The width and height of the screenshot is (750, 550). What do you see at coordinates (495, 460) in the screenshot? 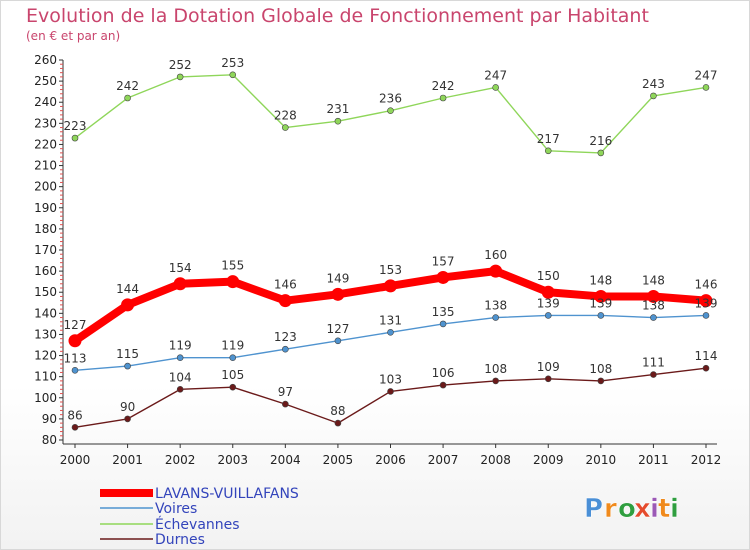
I see `x-tick-label: 2008` at bounding box center [495, 460].